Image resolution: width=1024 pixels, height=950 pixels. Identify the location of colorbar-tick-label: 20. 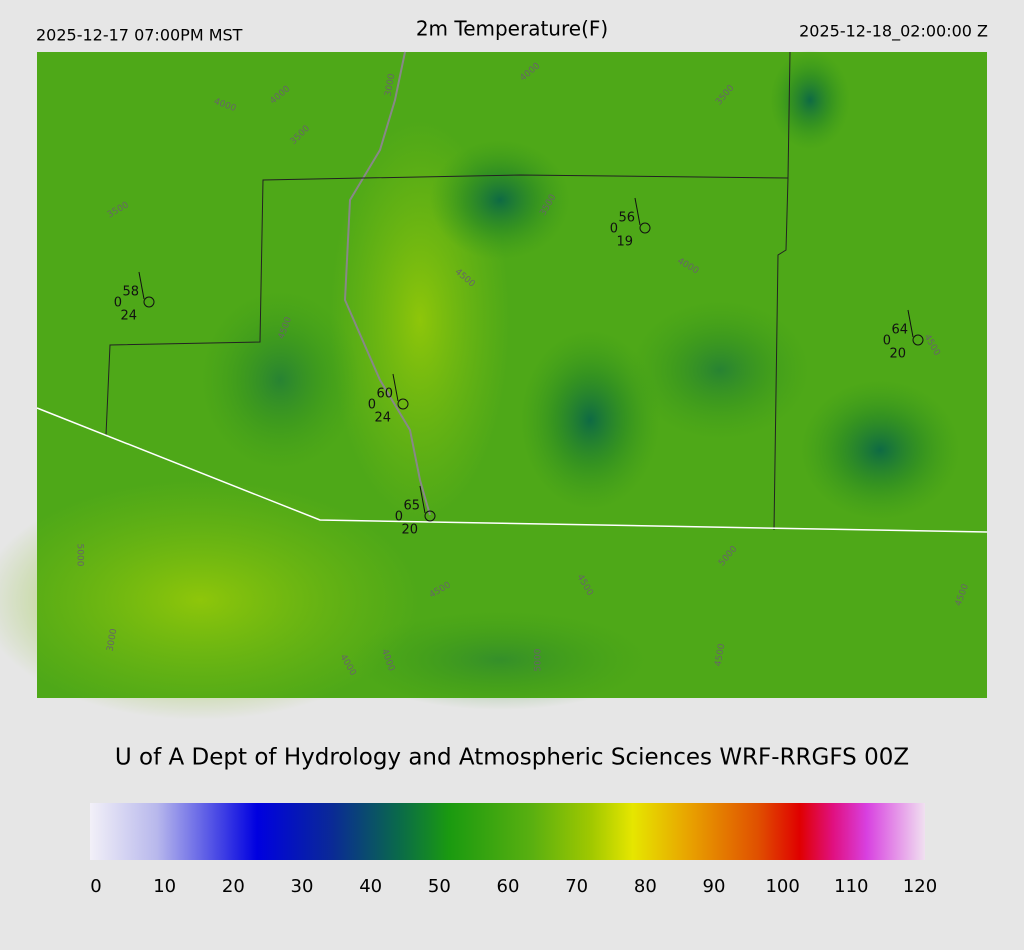
(233, 886).